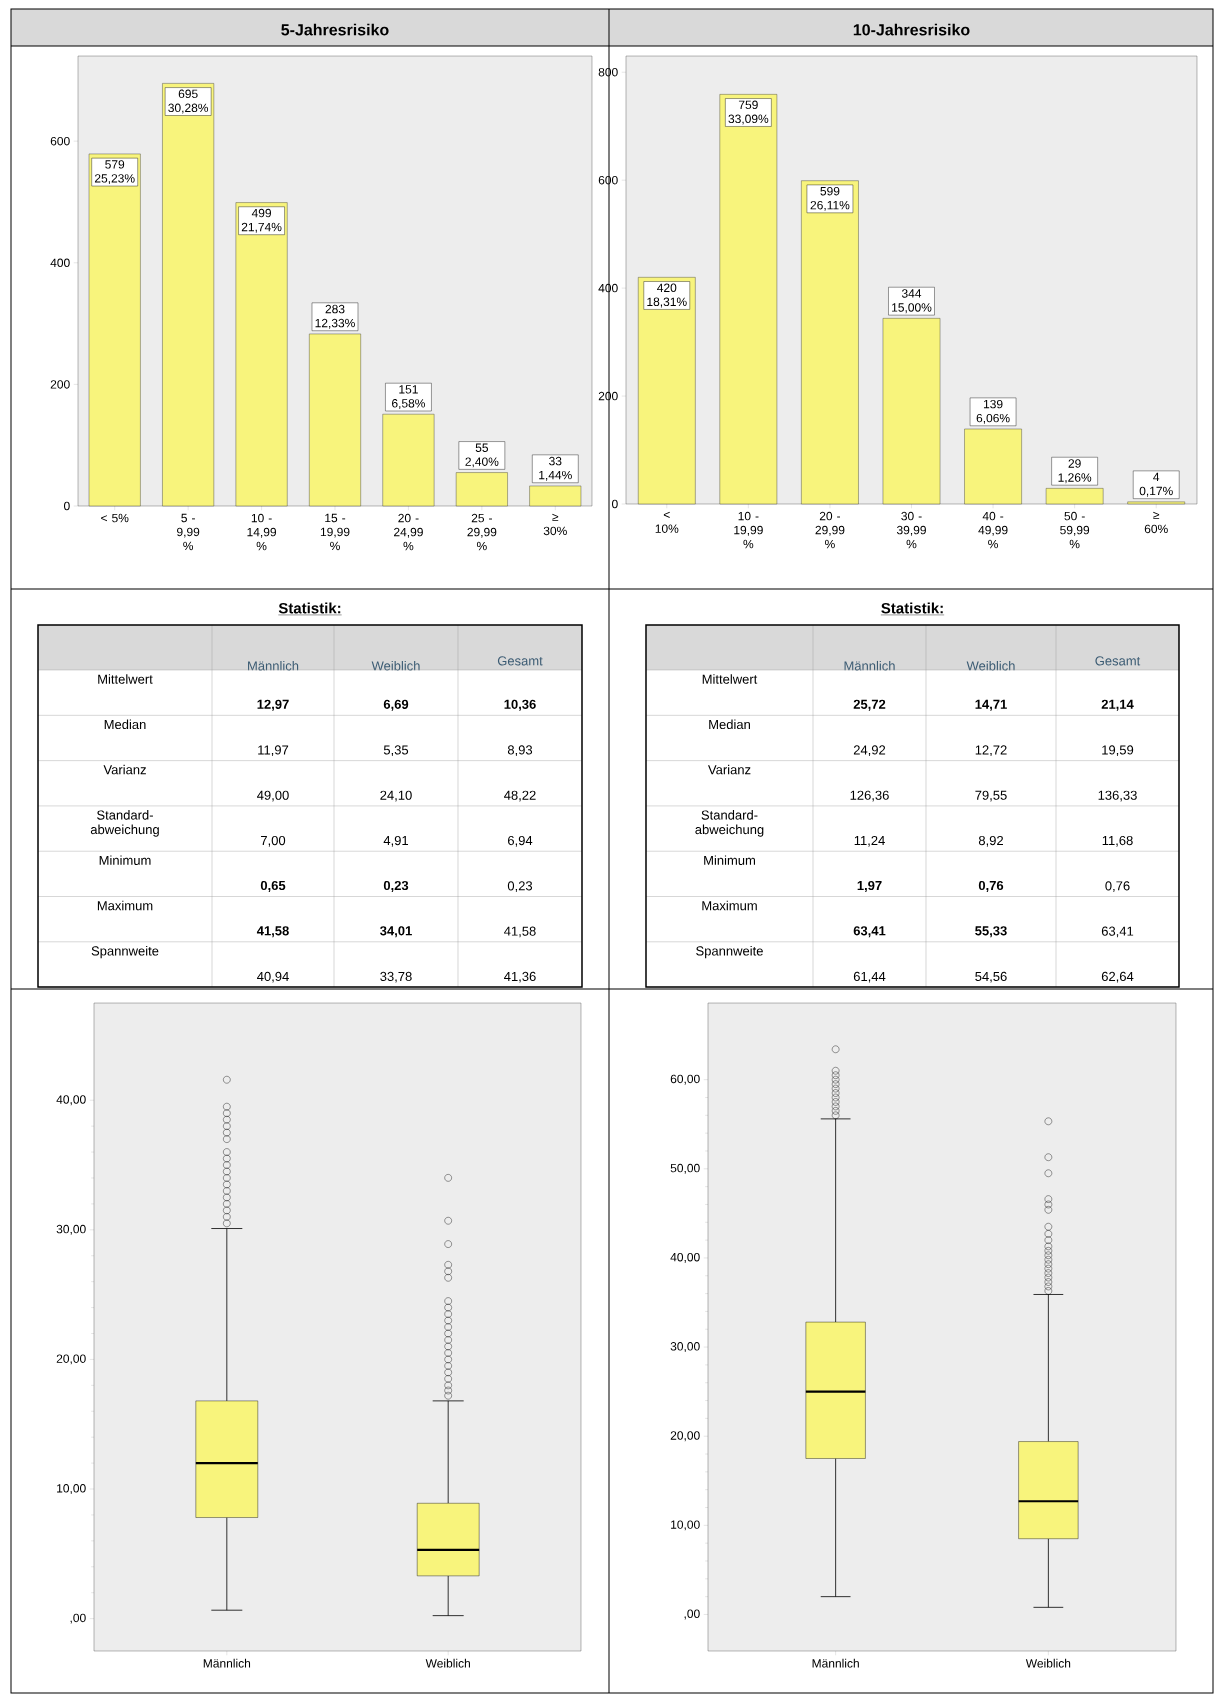 The width and height of the screenshot is (1215, 1695). Describe the element at coordinates (60, 384) in the screenshot. I see `y-tick-label: 200` at that location.